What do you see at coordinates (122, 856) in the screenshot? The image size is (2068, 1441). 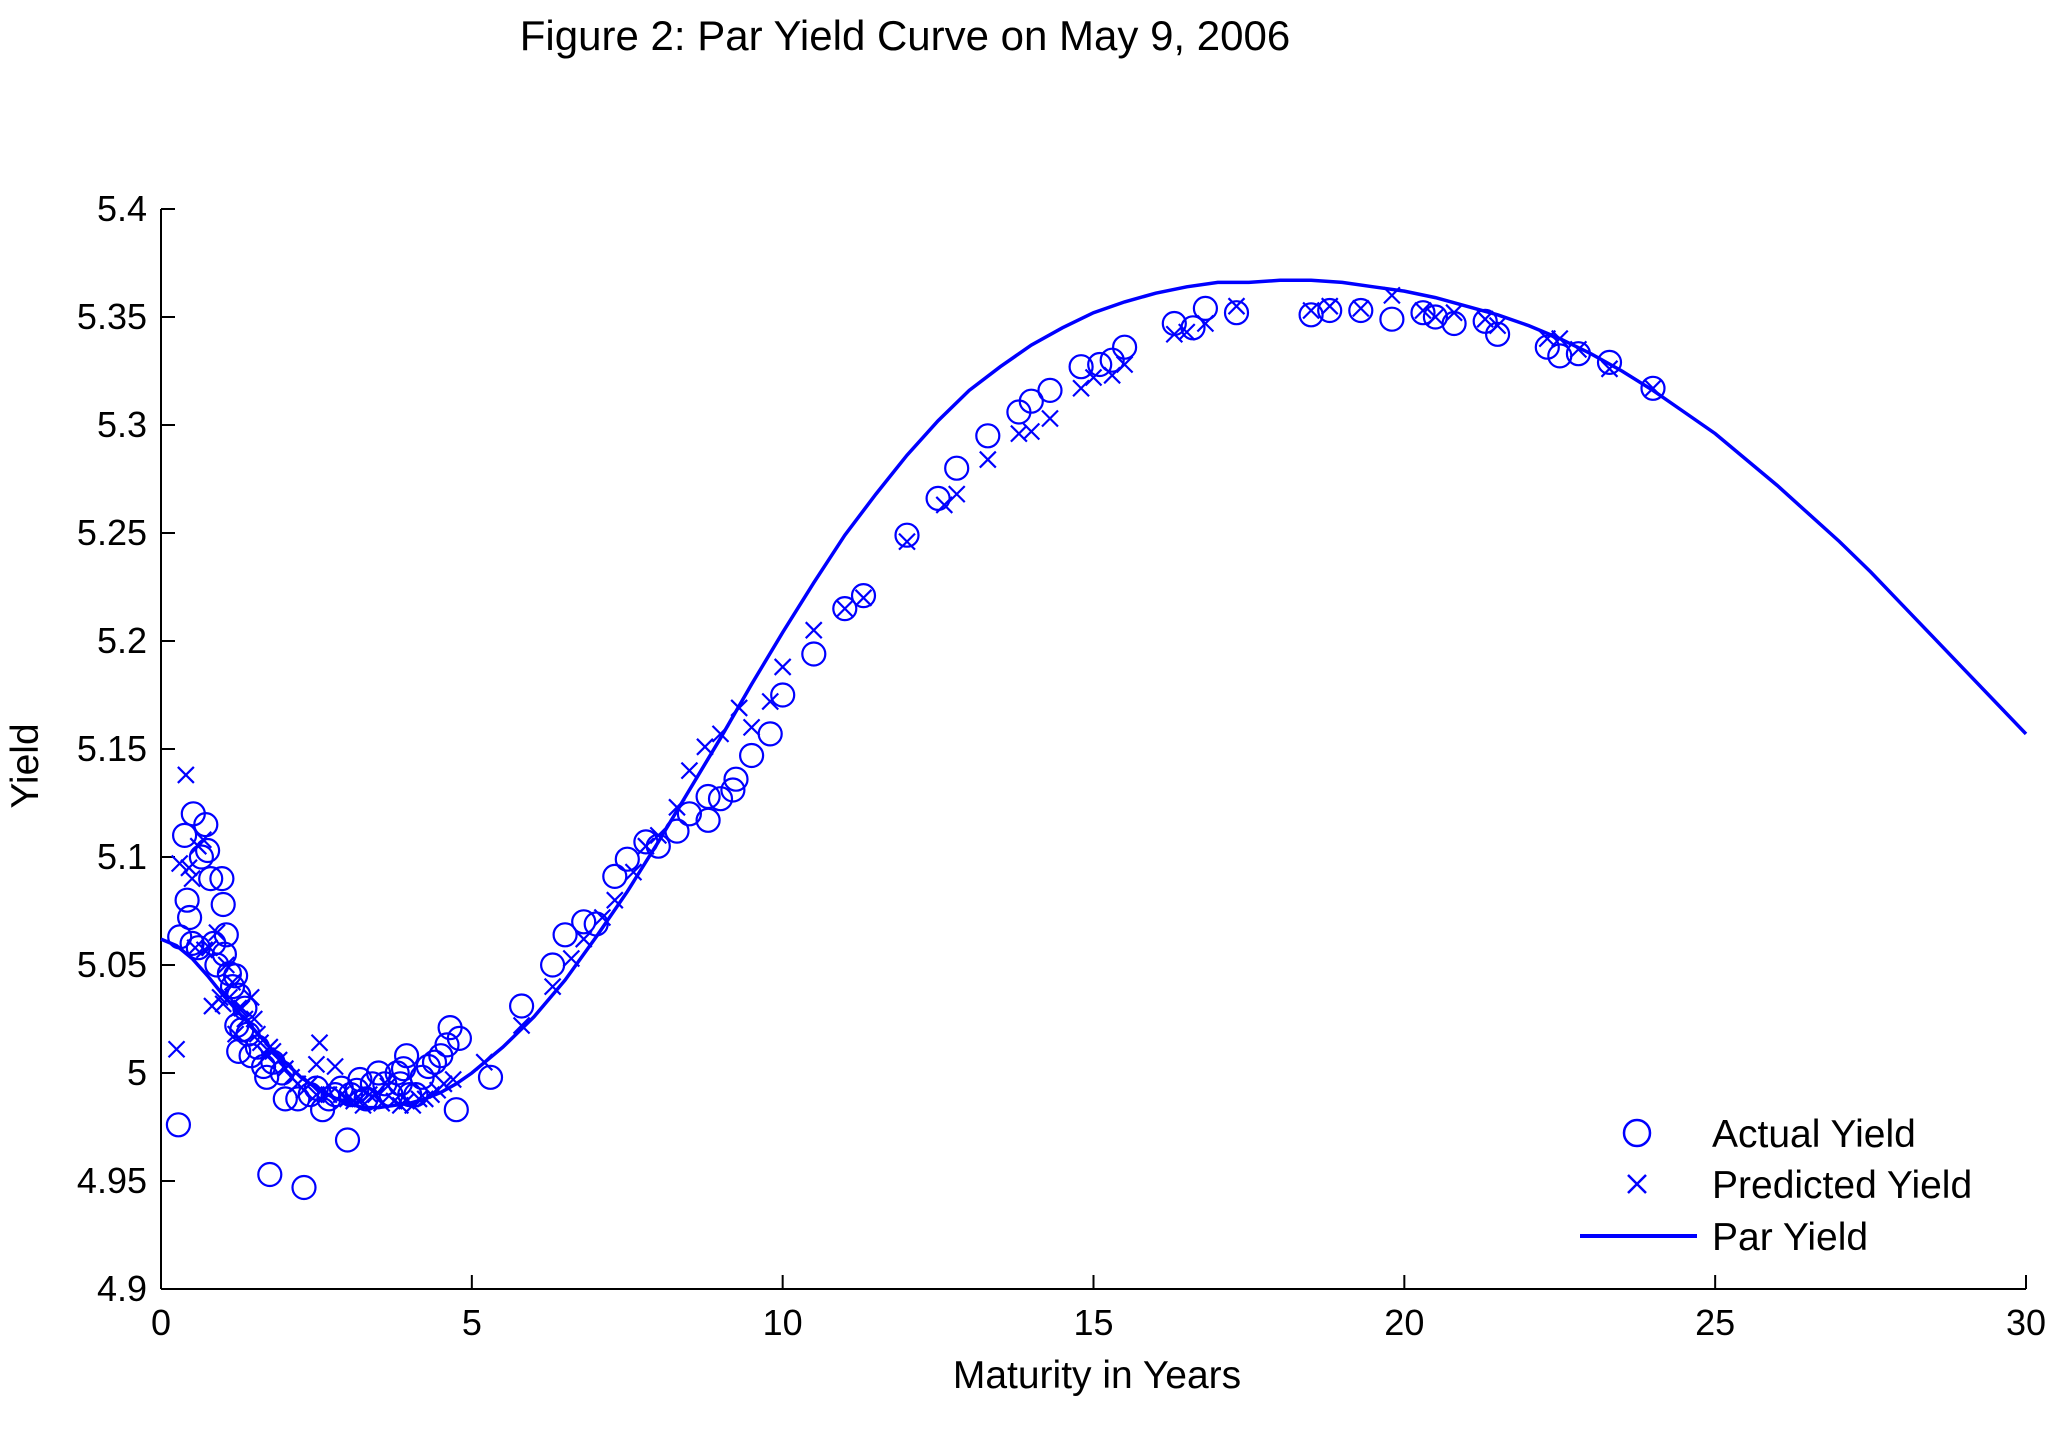 I see `y-tick-label: 5.1` at bounding box center [122, 856].